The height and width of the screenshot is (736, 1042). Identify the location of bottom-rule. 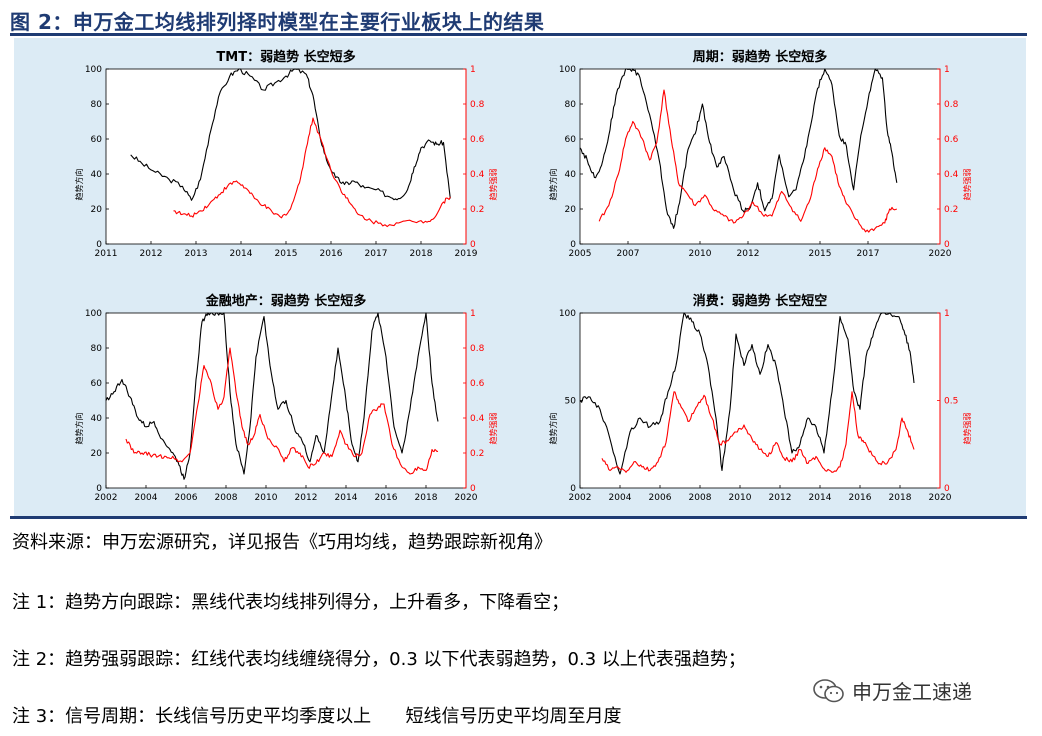
(518, 517).